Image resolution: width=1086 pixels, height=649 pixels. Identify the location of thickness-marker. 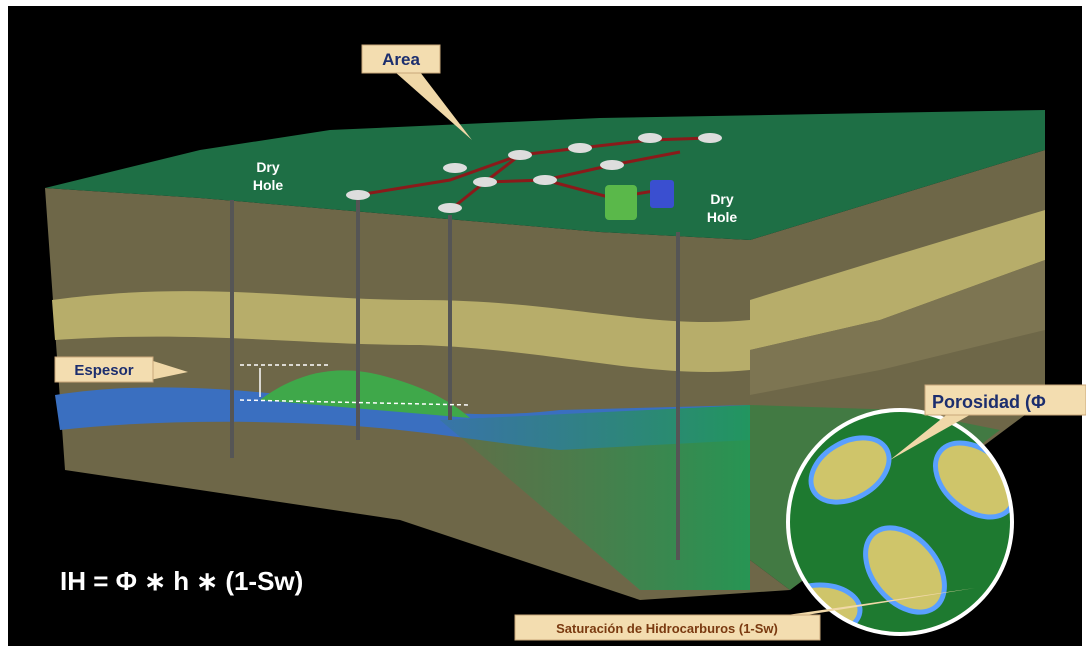
(355, 385).